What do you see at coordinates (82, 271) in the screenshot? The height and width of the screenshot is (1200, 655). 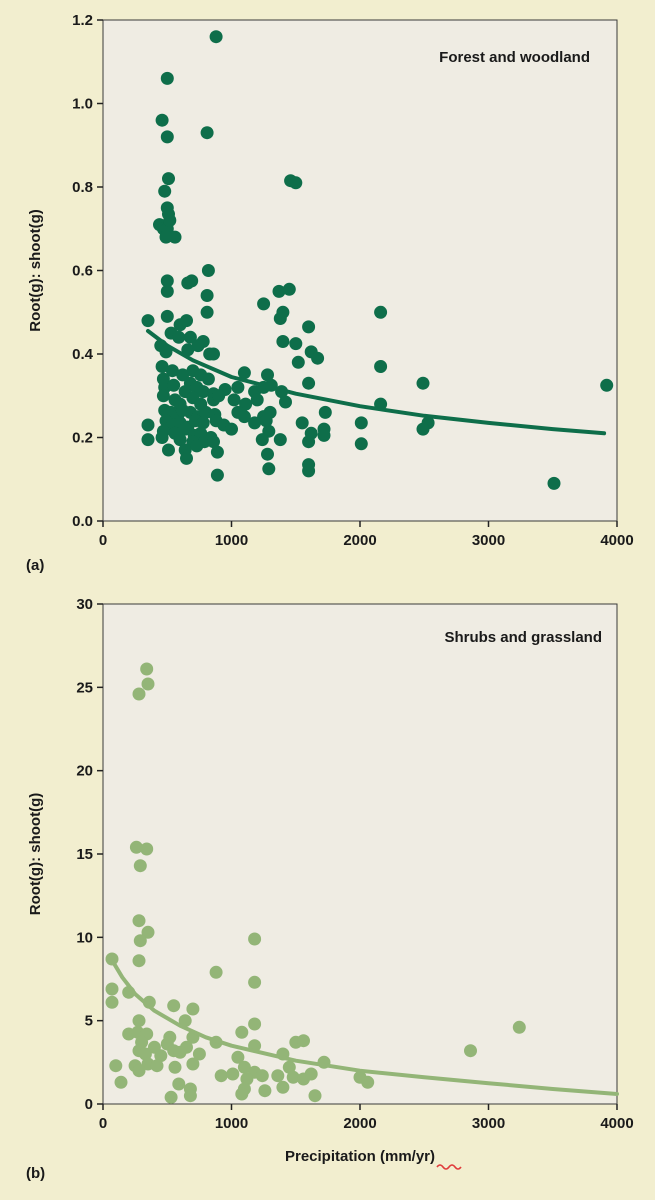 I see `y-tick-label: 0.6` at bounding box center [82, 271].